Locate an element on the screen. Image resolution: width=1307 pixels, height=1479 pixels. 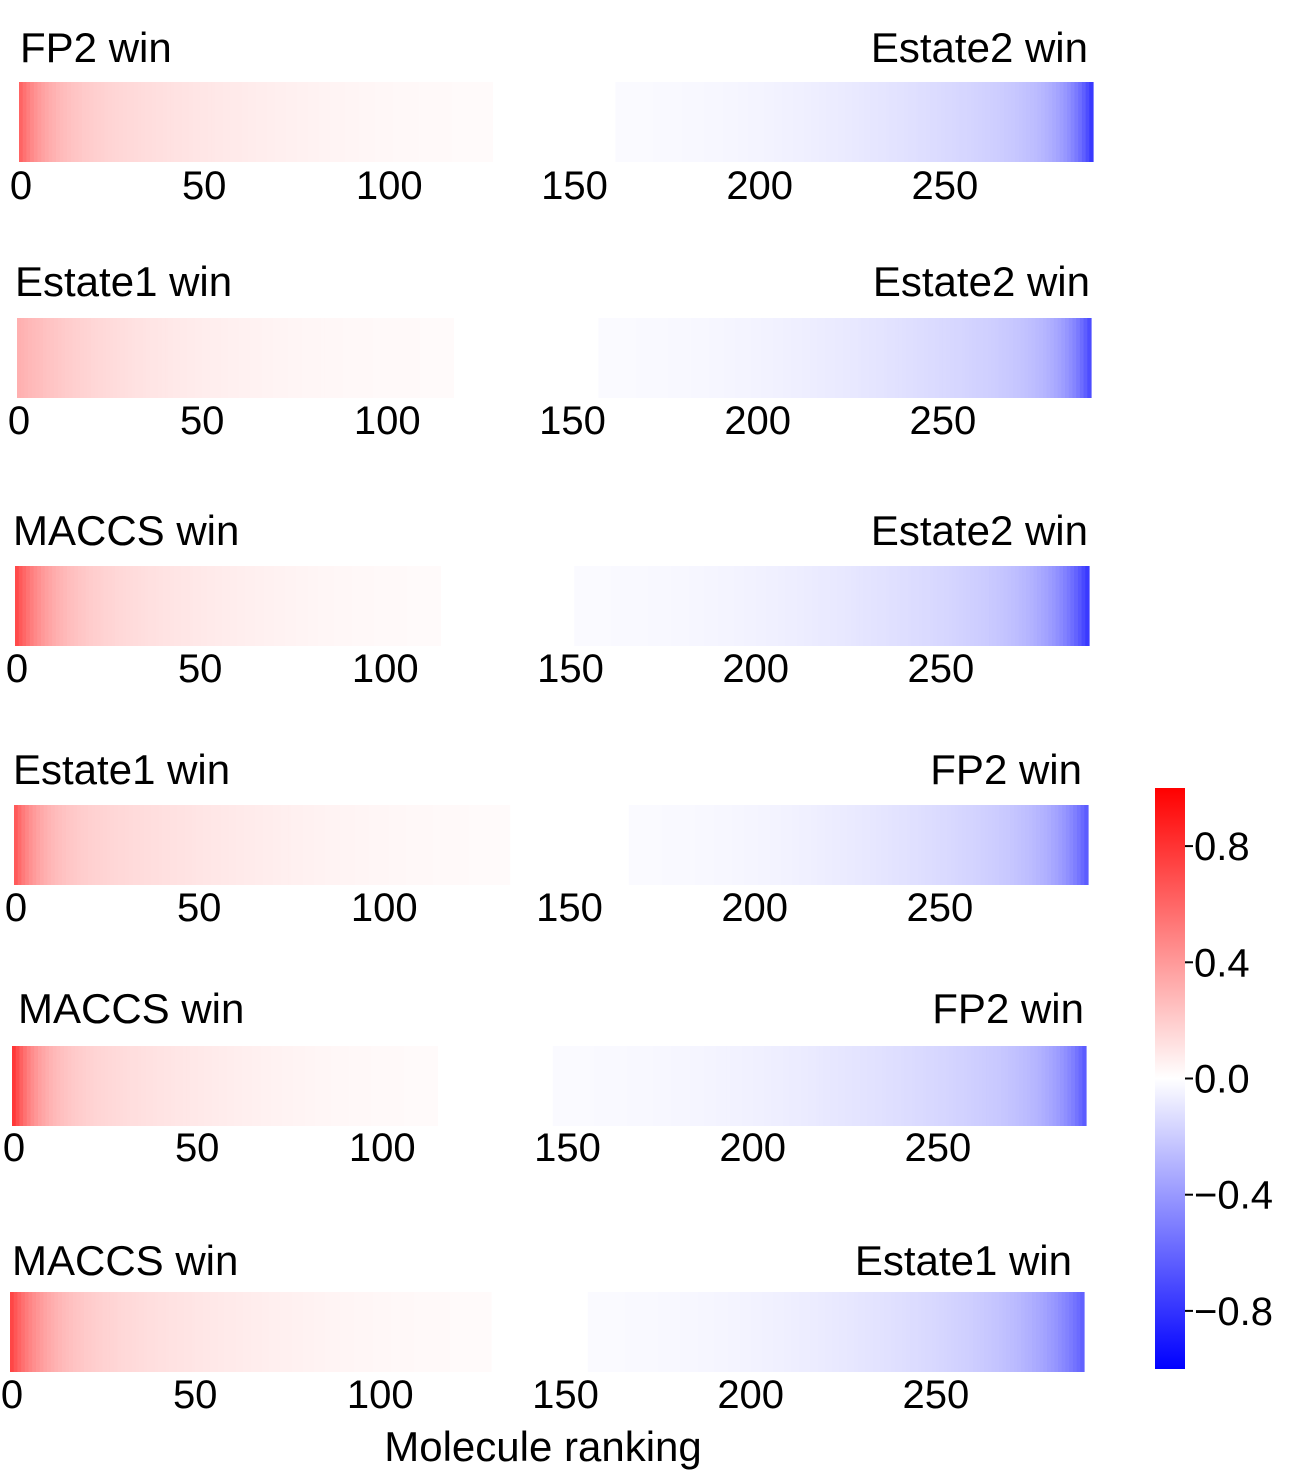
panel-left-label: MACCS win is located at coordinates (125, 1260).